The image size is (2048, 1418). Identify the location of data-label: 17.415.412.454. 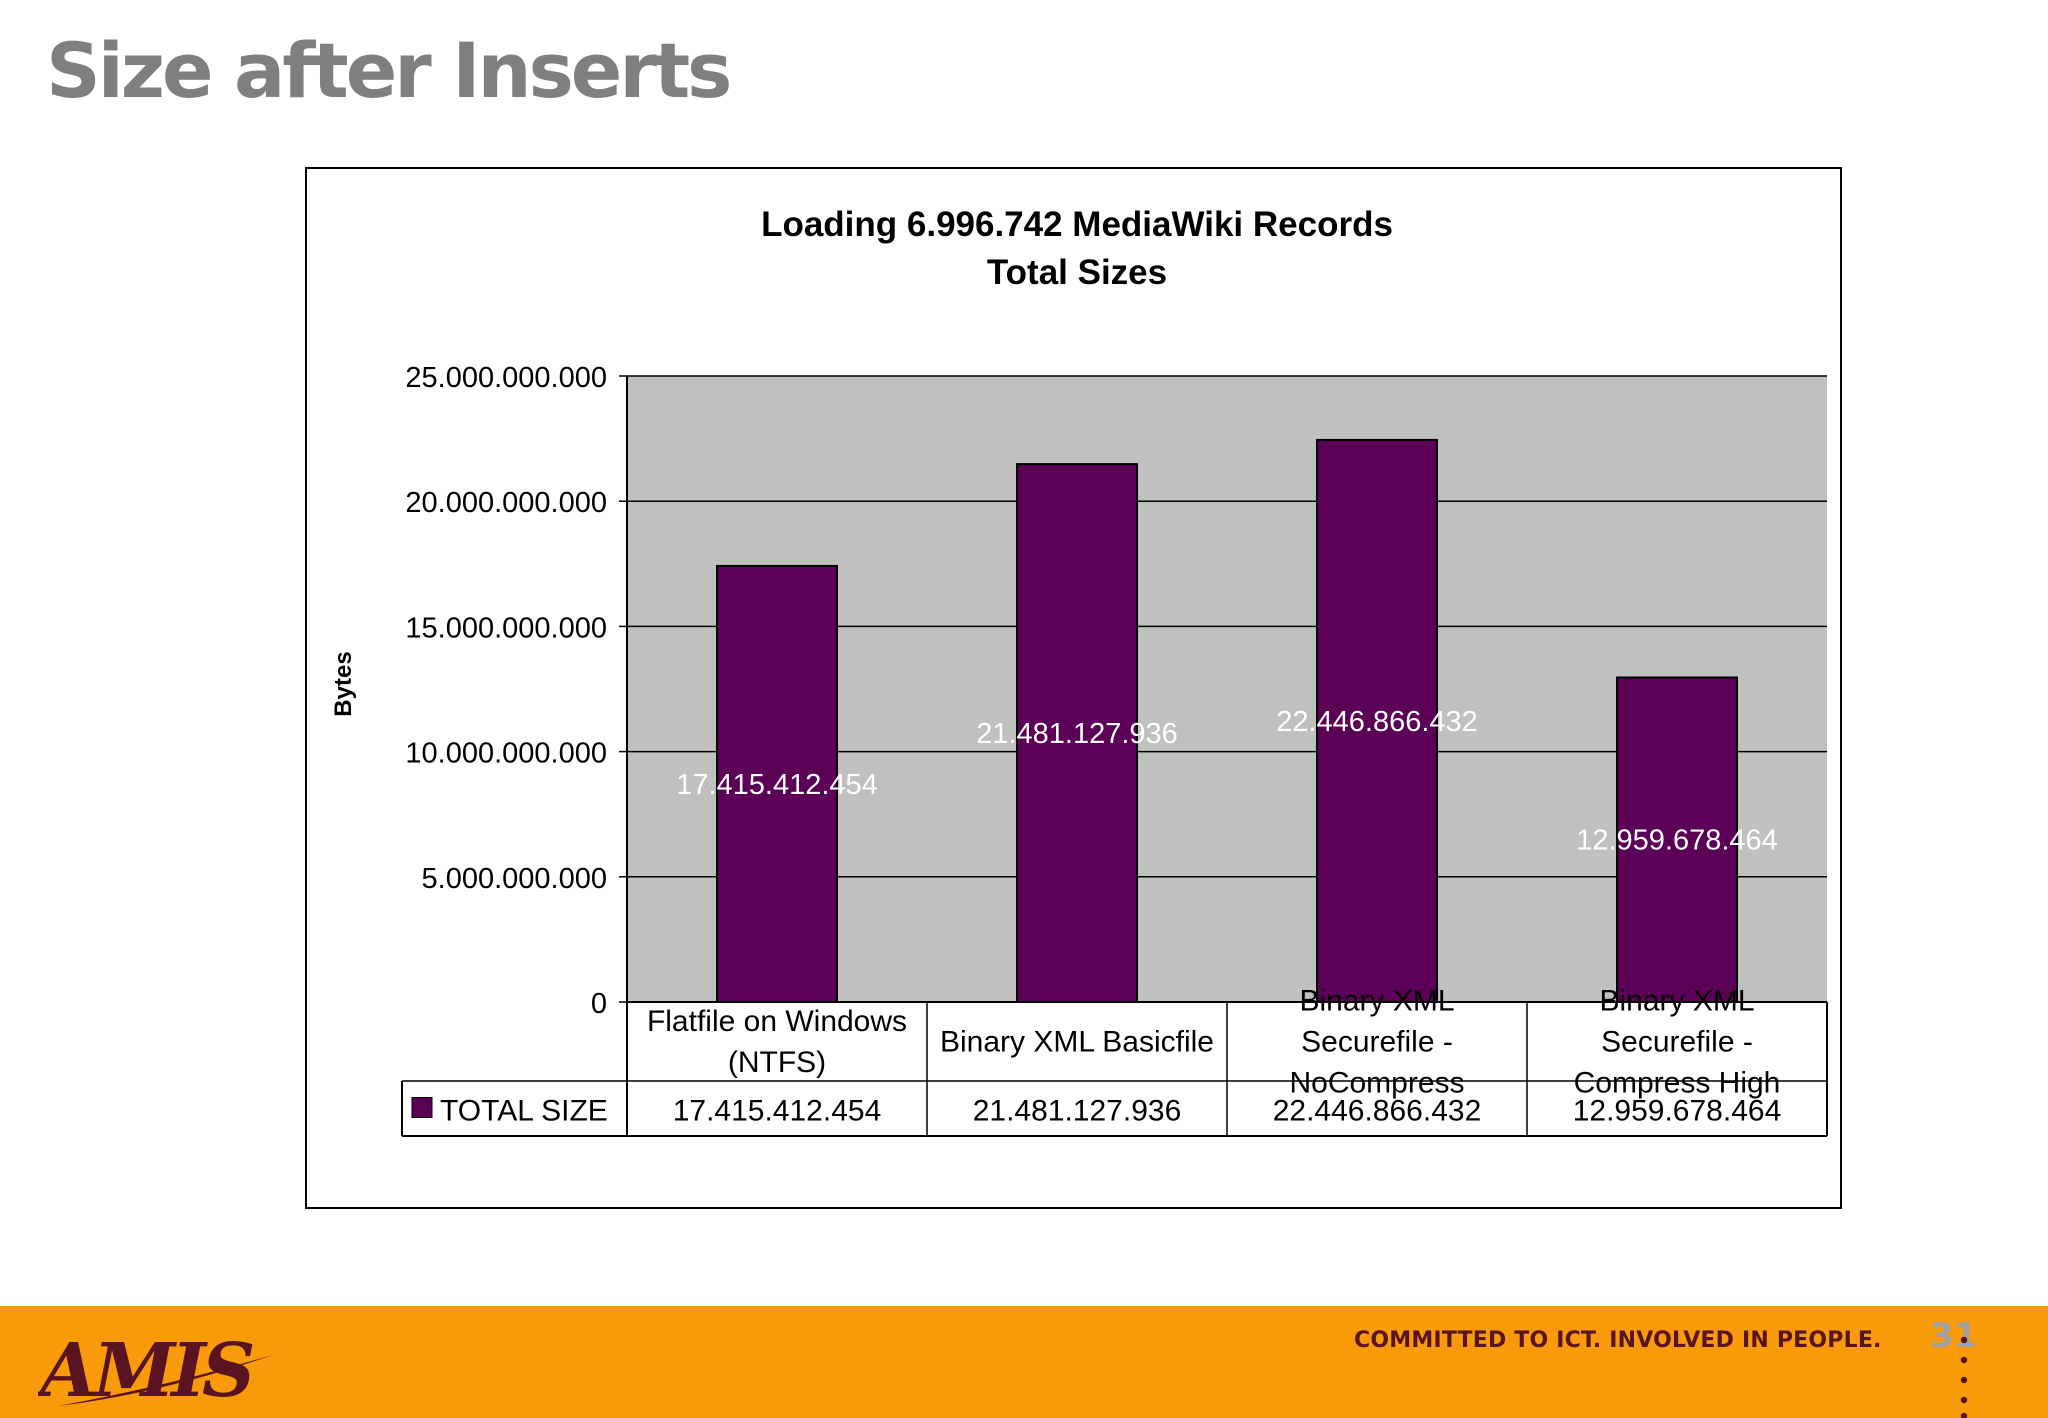
(777, 785).